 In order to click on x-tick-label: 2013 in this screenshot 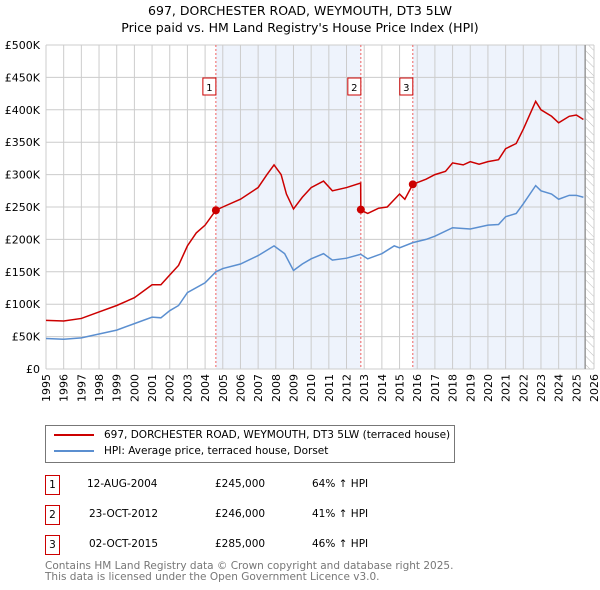, I will do `click(364, 388)`.